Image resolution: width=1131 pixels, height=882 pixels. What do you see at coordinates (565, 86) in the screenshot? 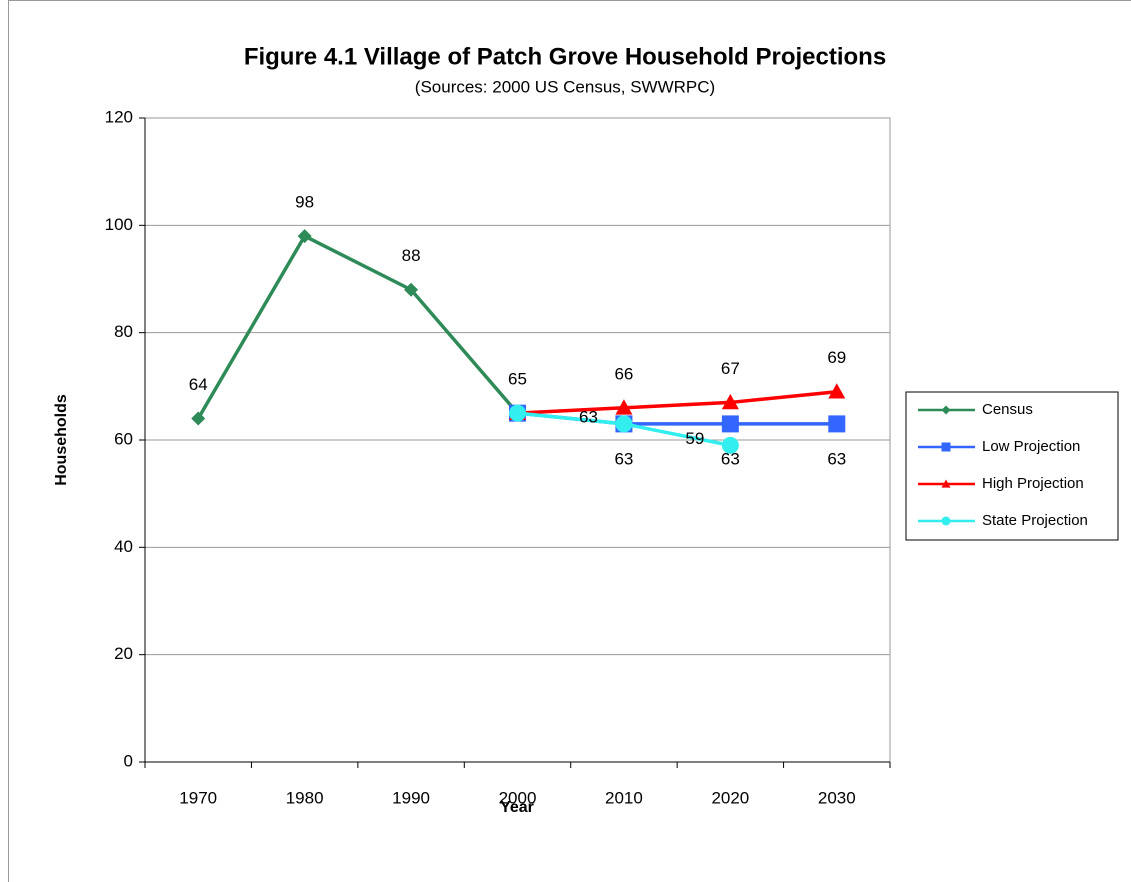
I see `chart-subtitle: (Sources: 2000 US Census, SWWRPC)` at bounding box center [565, 86].